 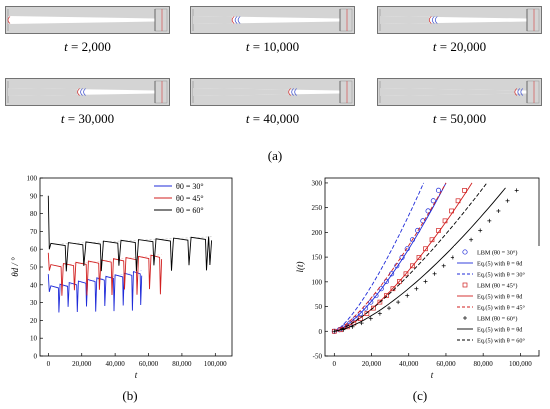 I want to click on x-tick-label: 0, so click(x=49, y=364).